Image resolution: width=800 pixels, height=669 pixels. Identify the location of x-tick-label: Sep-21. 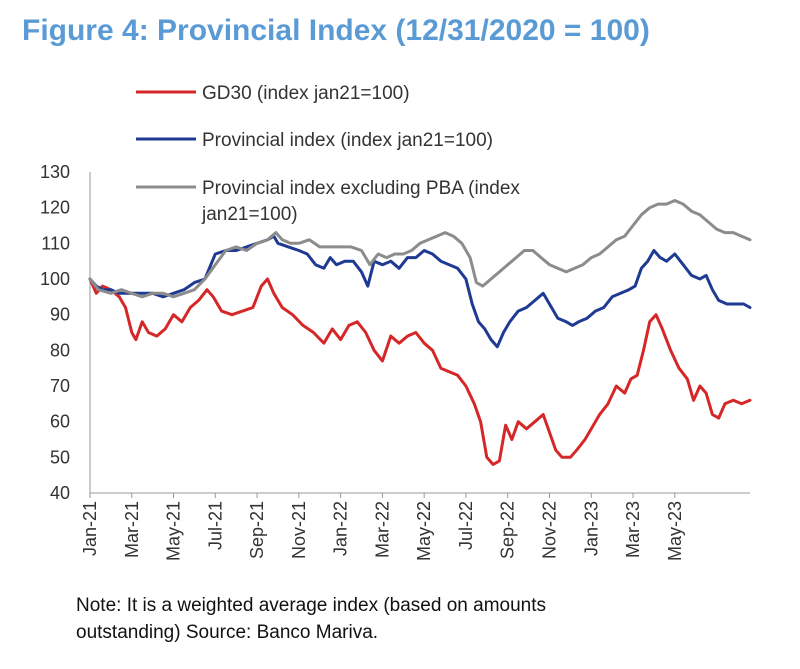
(257, 530).